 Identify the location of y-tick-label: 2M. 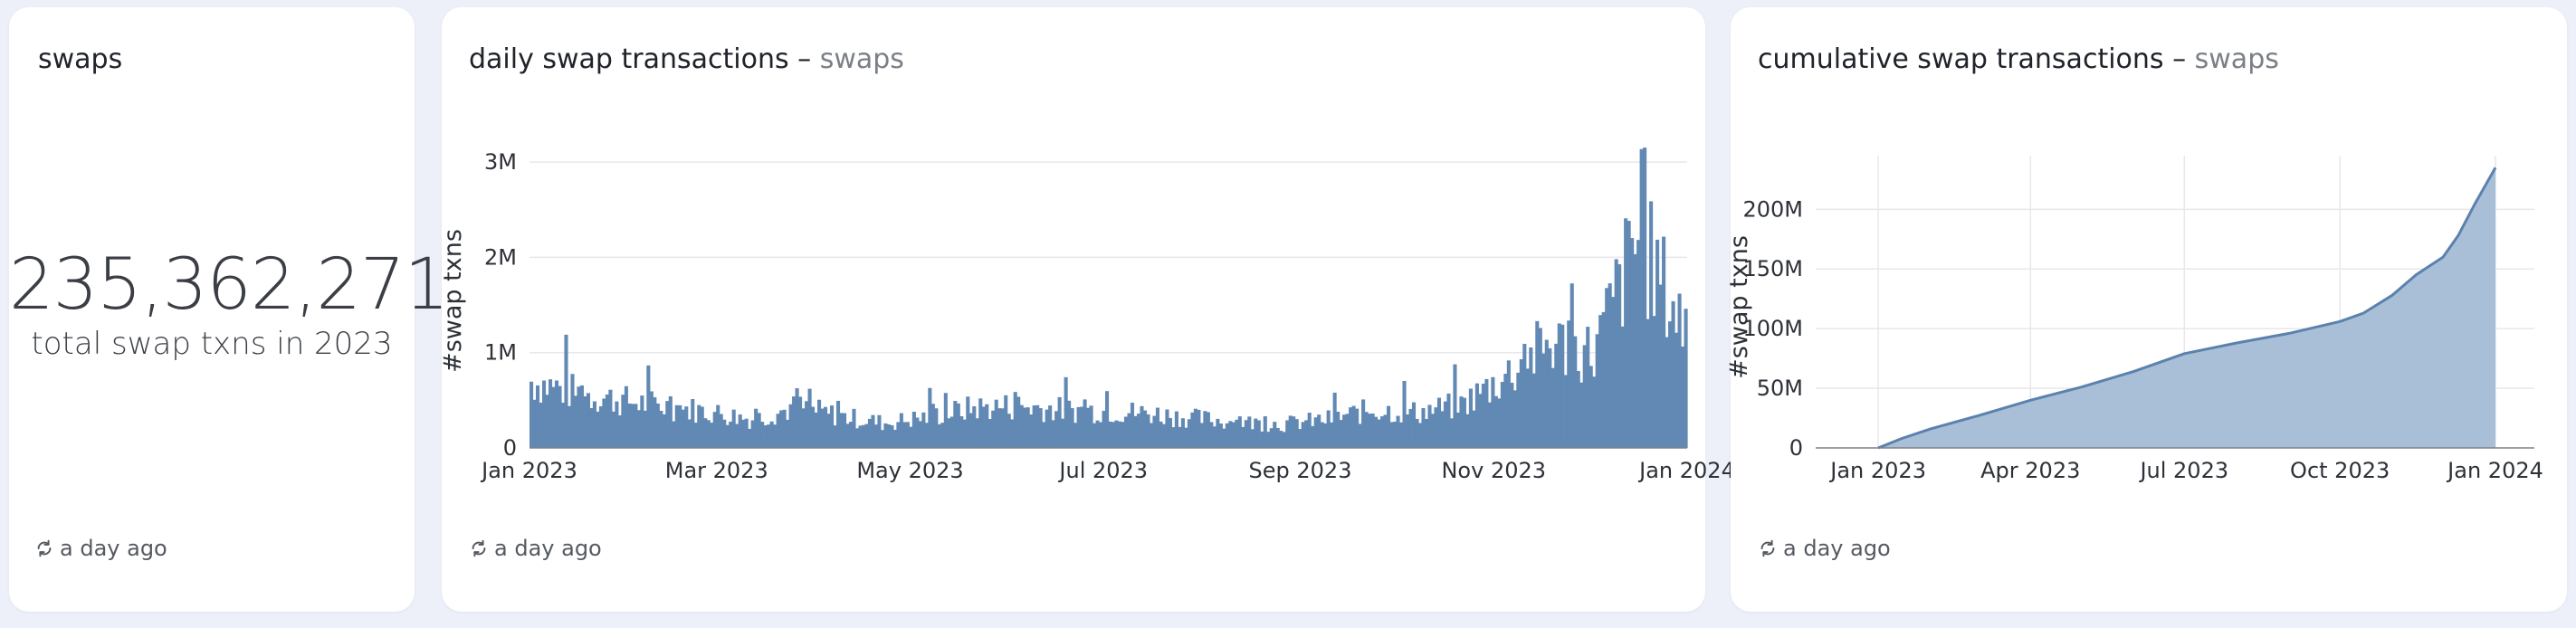
(501, 257).